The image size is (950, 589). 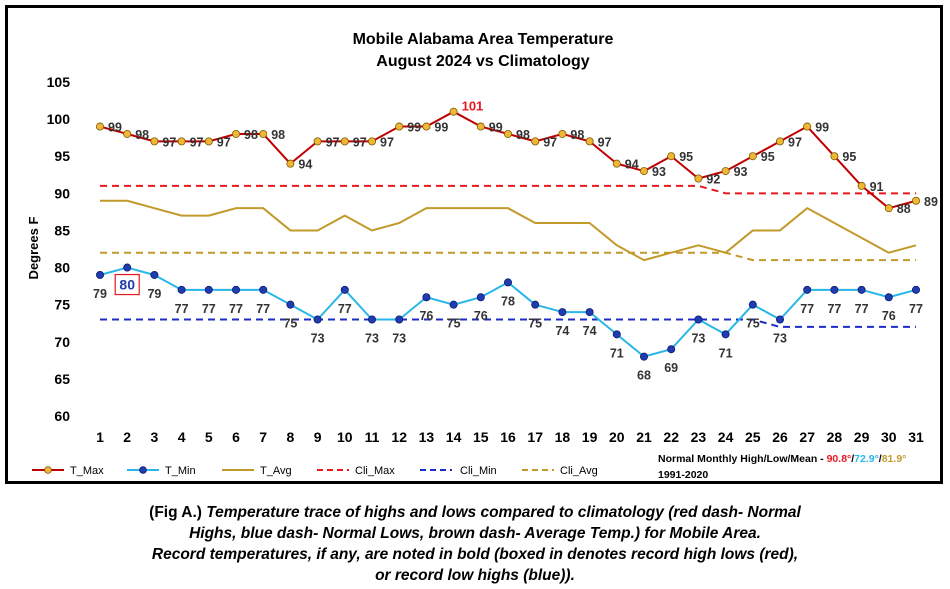 What do you see at coordinates (372, 437) in the screenshot?
I see `x-tick-label: 11` at bounding box center [372, 437].